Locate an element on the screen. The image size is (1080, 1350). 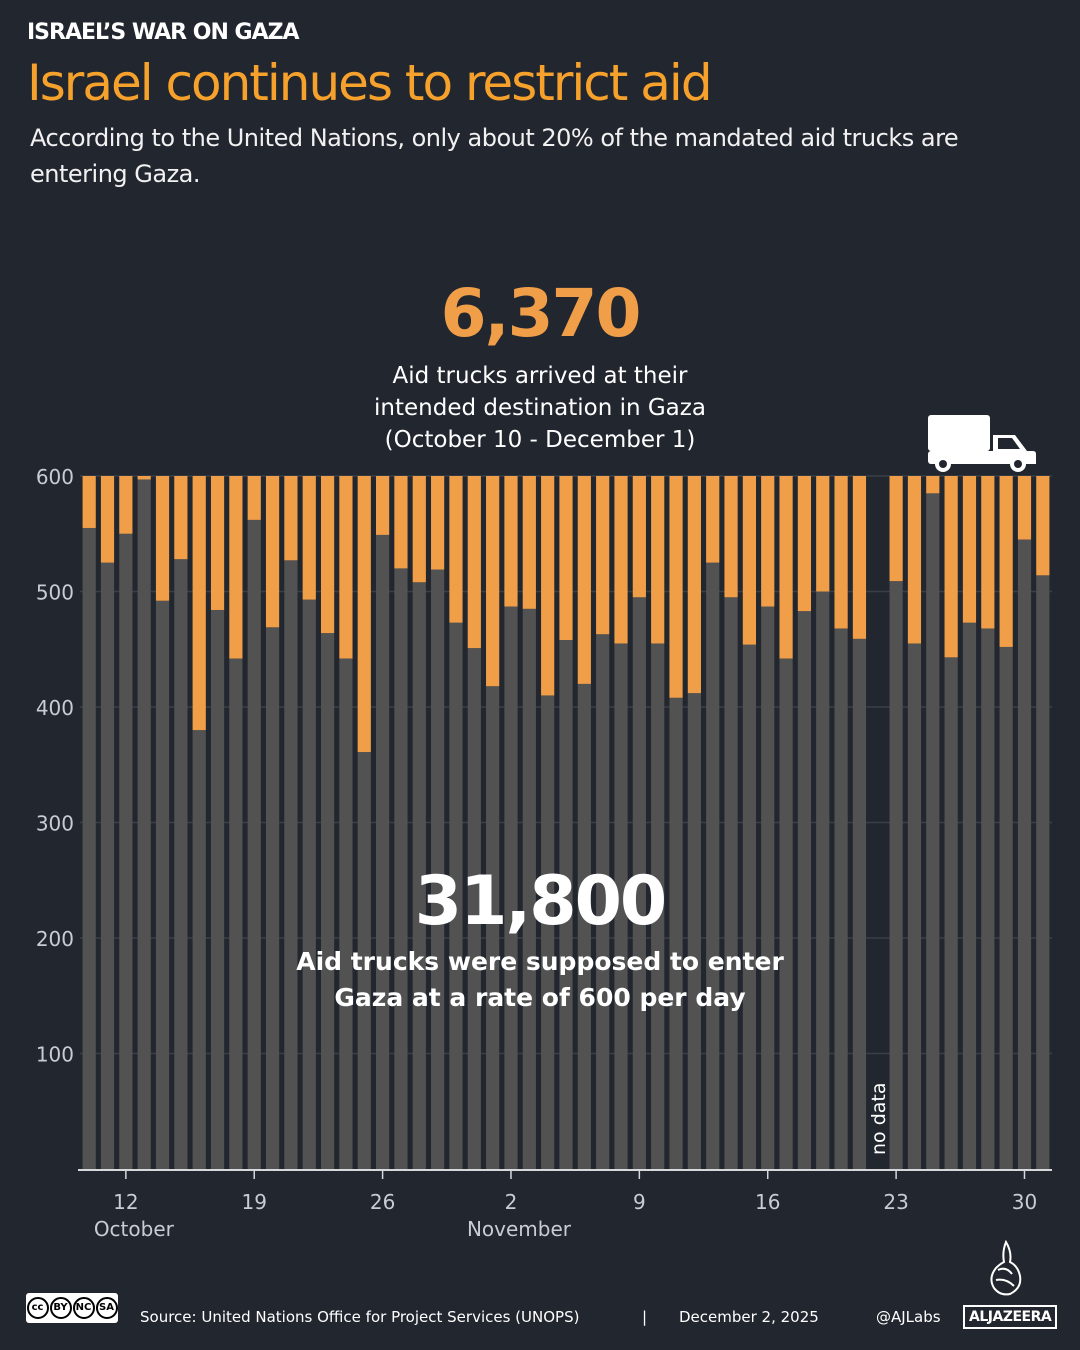
x-tick-label: 2 is located at coordinates (511, 1202).